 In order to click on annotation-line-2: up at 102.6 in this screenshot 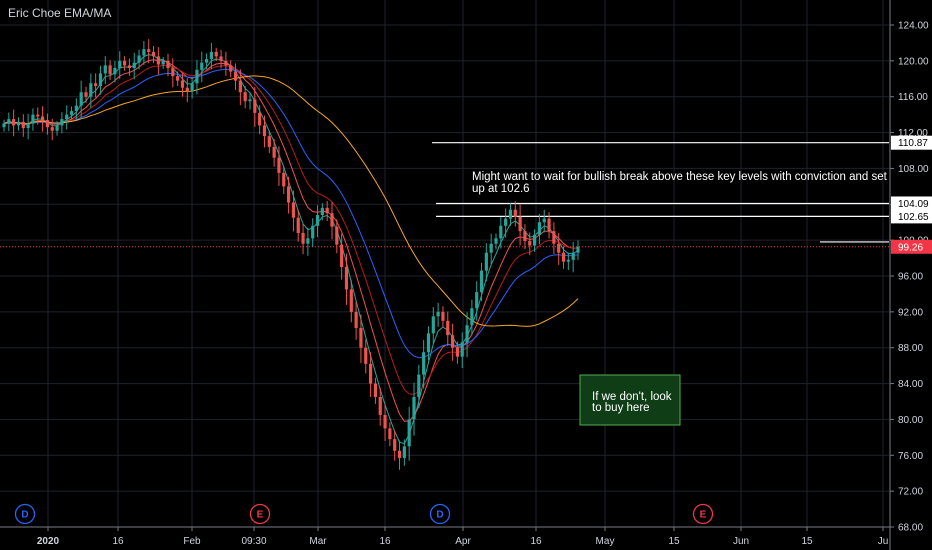, I will do `click(501, 189)`.